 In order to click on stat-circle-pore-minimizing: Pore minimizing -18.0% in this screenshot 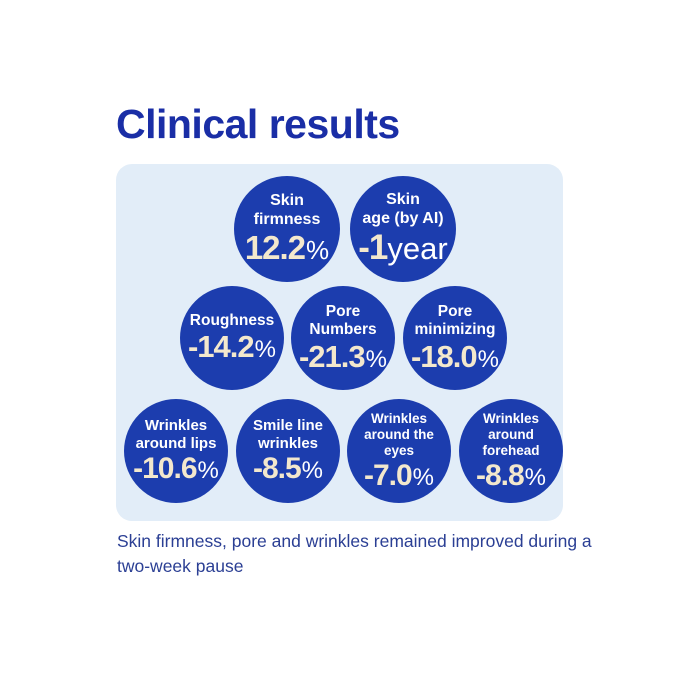, I will do `click(455, 338)`.